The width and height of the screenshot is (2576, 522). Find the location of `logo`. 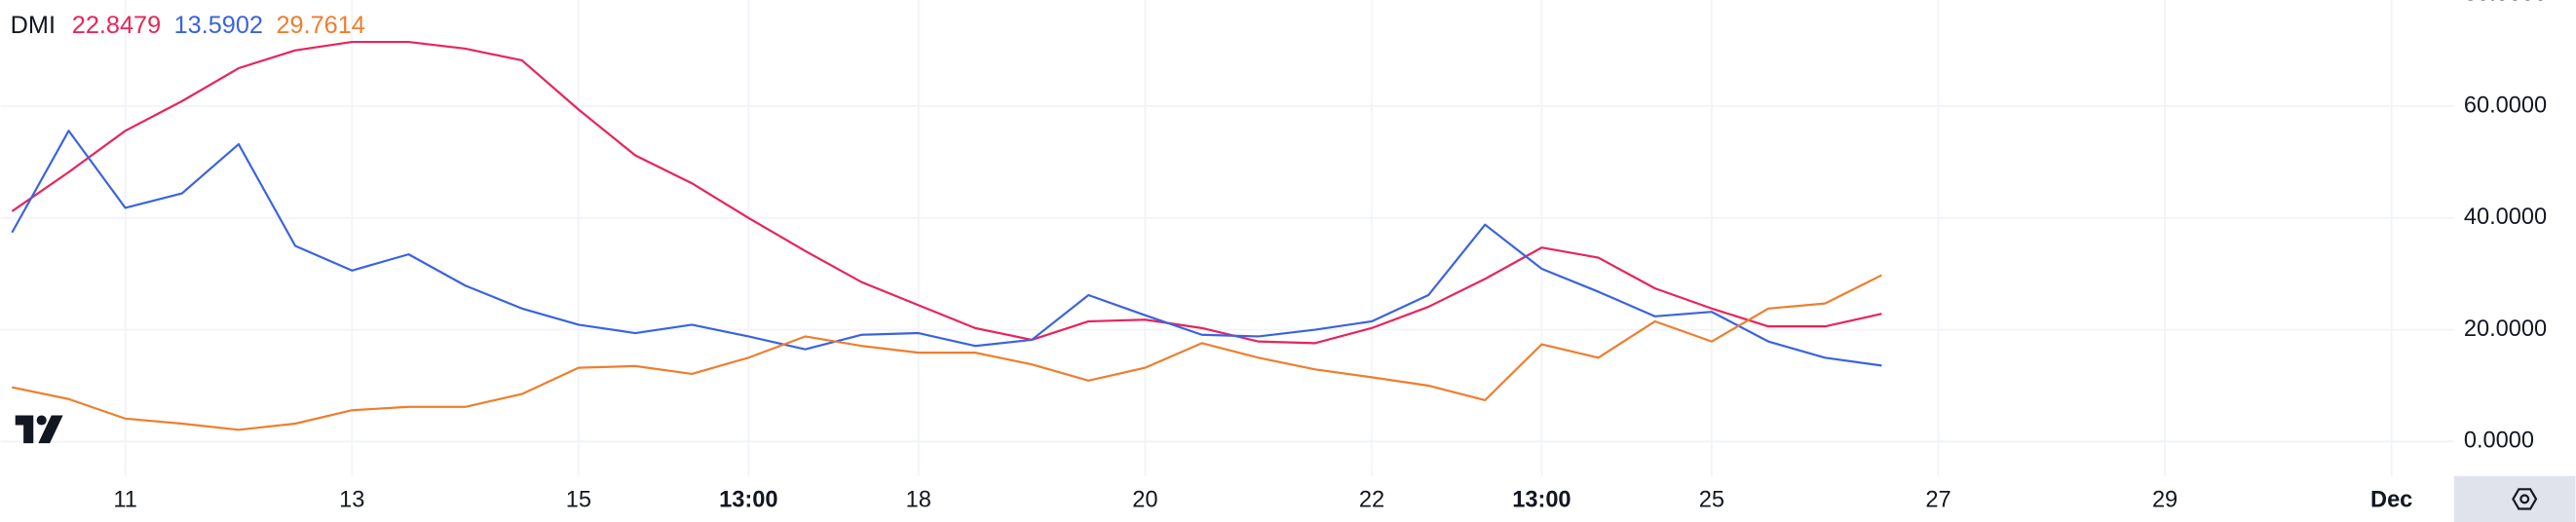

logo is located at coordinates (39, 429).